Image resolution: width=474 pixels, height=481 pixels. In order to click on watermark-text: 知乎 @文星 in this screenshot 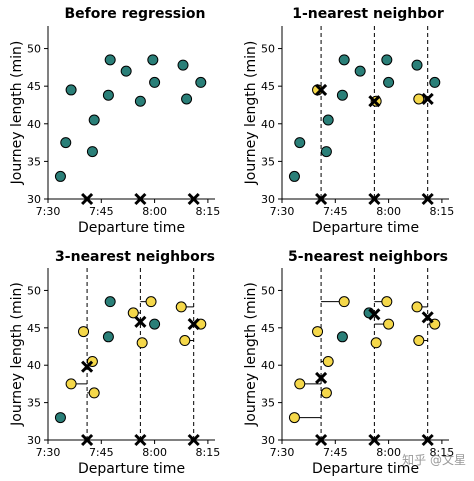, I will do `click(434, 459)`.